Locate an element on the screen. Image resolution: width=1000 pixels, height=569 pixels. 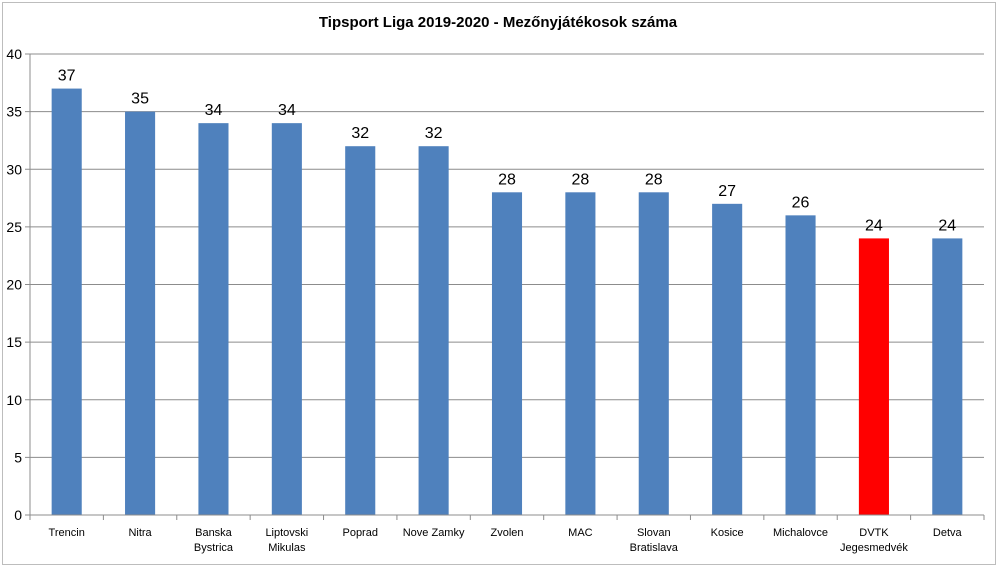
y-tick-label: 15 is located at coordinates (14, 342).